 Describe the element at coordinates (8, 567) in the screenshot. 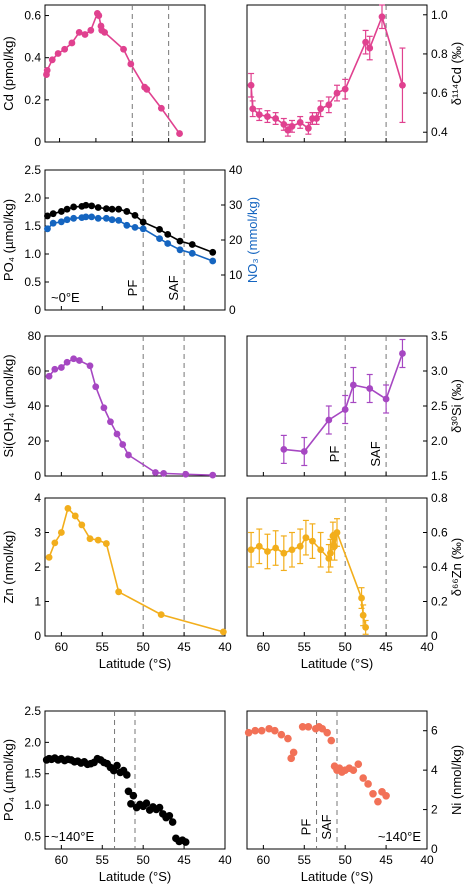

I see `y-axis-label: Zn (nmol/kg)` at that location.